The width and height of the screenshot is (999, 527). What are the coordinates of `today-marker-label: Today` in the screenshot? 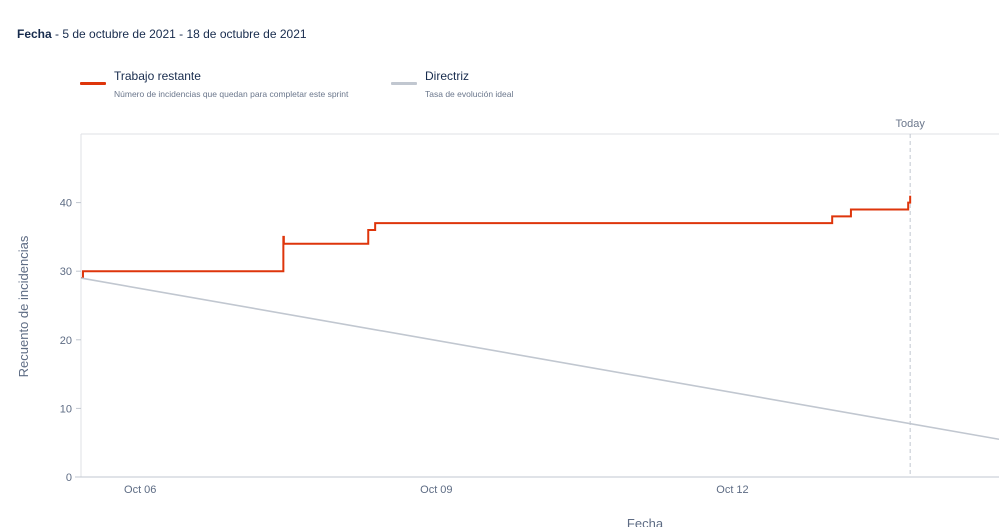 It's located at (910, 124).